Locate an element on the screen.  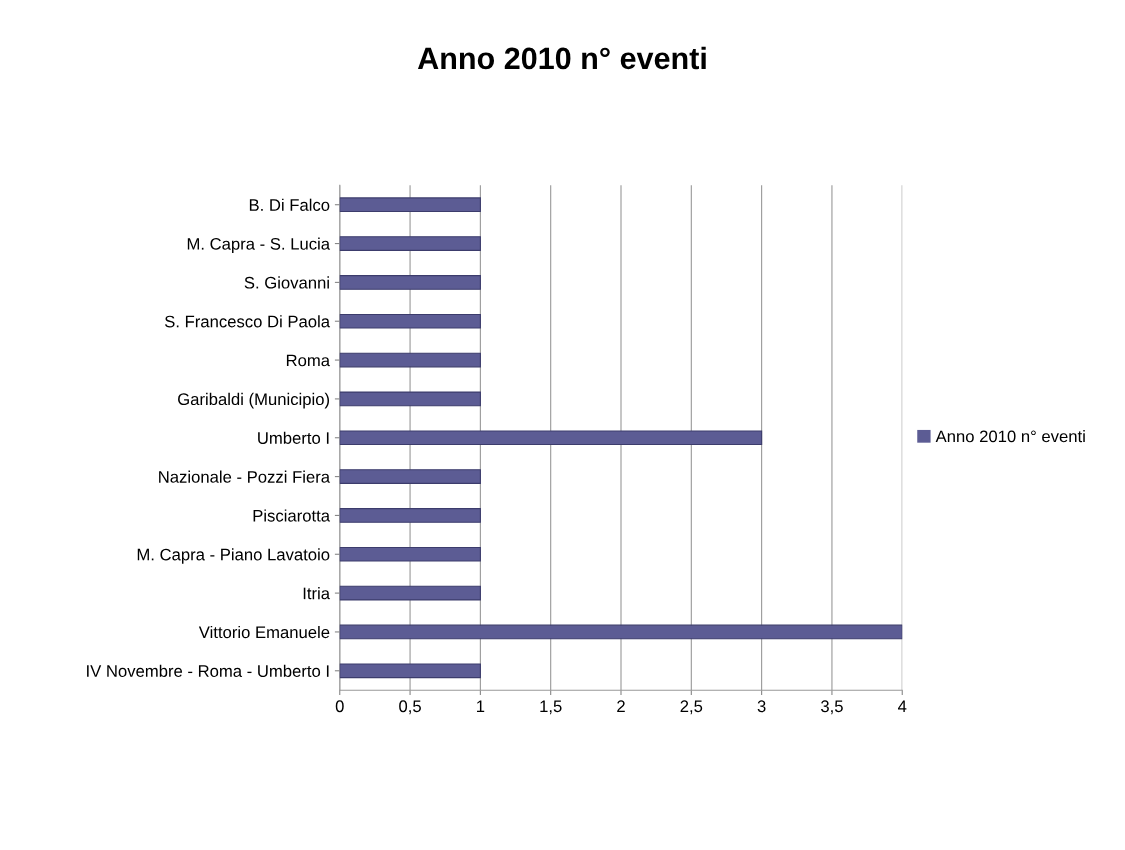
x-tick-label: 1,5 is located at coordinates (551, 707).